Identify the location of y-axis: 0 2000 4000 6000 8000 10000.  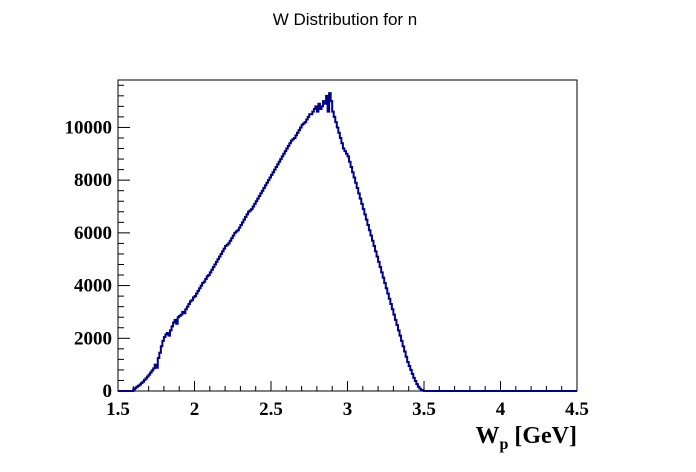
(97, 243).